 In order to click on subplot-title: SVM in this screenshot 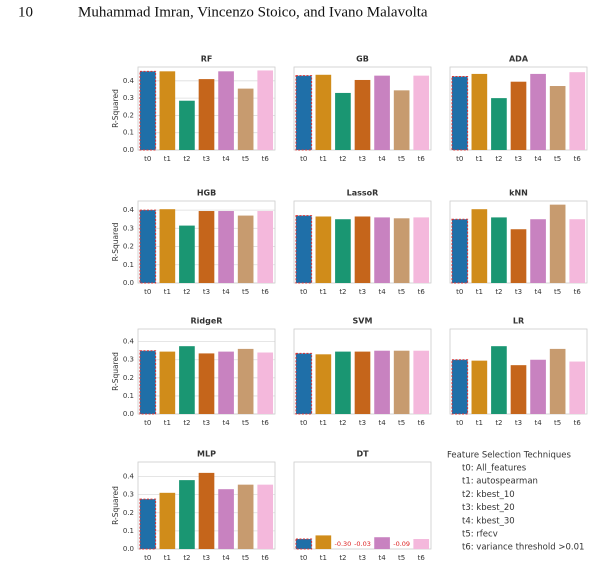, I will do `click(363, 321)`.